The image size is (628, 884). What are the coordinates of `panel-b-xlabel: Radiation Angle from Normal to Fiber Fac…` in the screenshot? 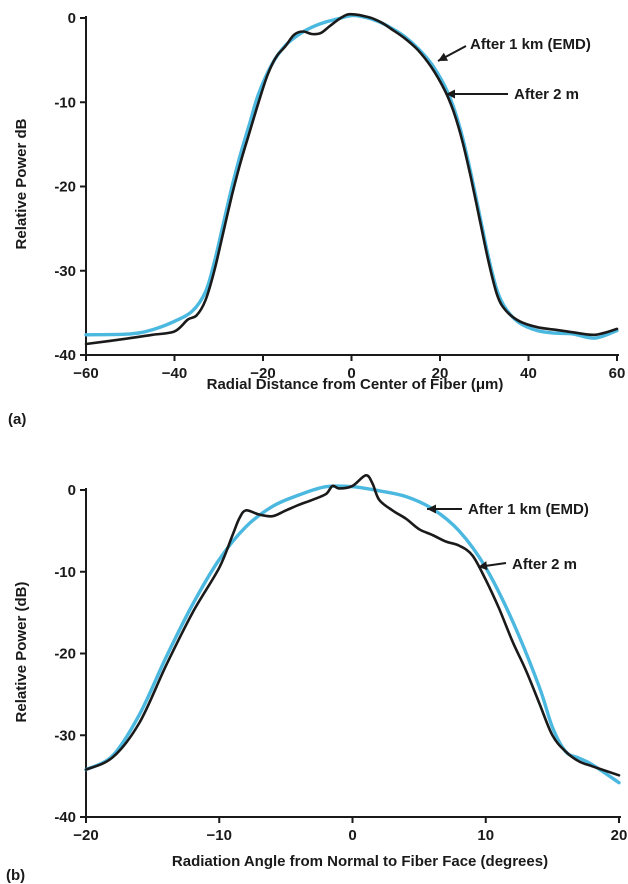 It's located at (360, 861).